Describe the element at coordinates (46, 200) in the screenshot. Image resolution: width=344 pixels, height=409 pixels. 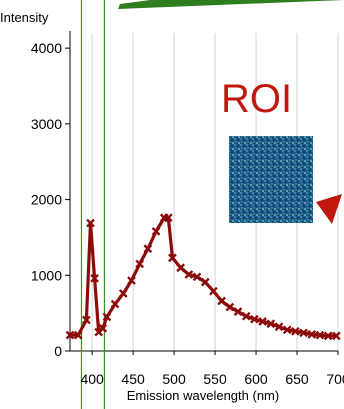
I see `y-tick-label: 2000` at that location.